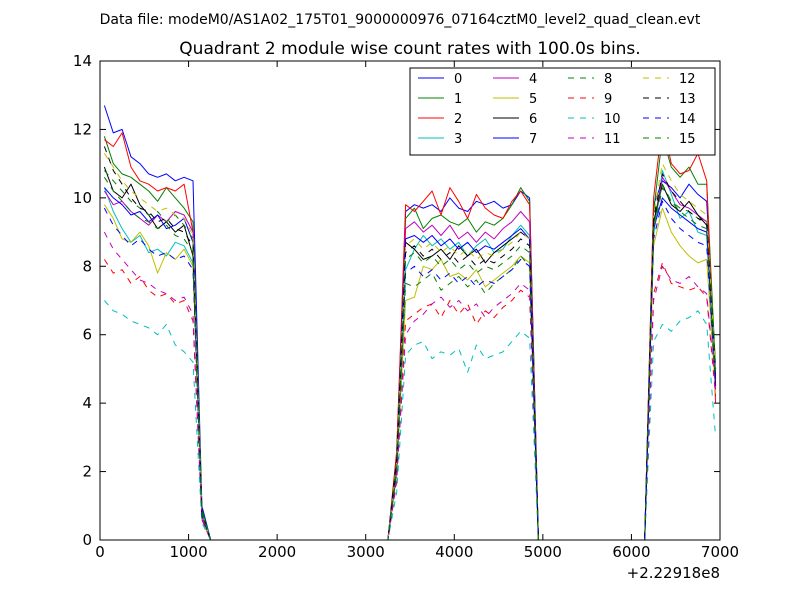 The height and width of the screenshot is (600, 800). What do you see at coordinates (87, 403) in the screenshot?
I see `y-tick-label: 4` at bounding box center [87, 403].